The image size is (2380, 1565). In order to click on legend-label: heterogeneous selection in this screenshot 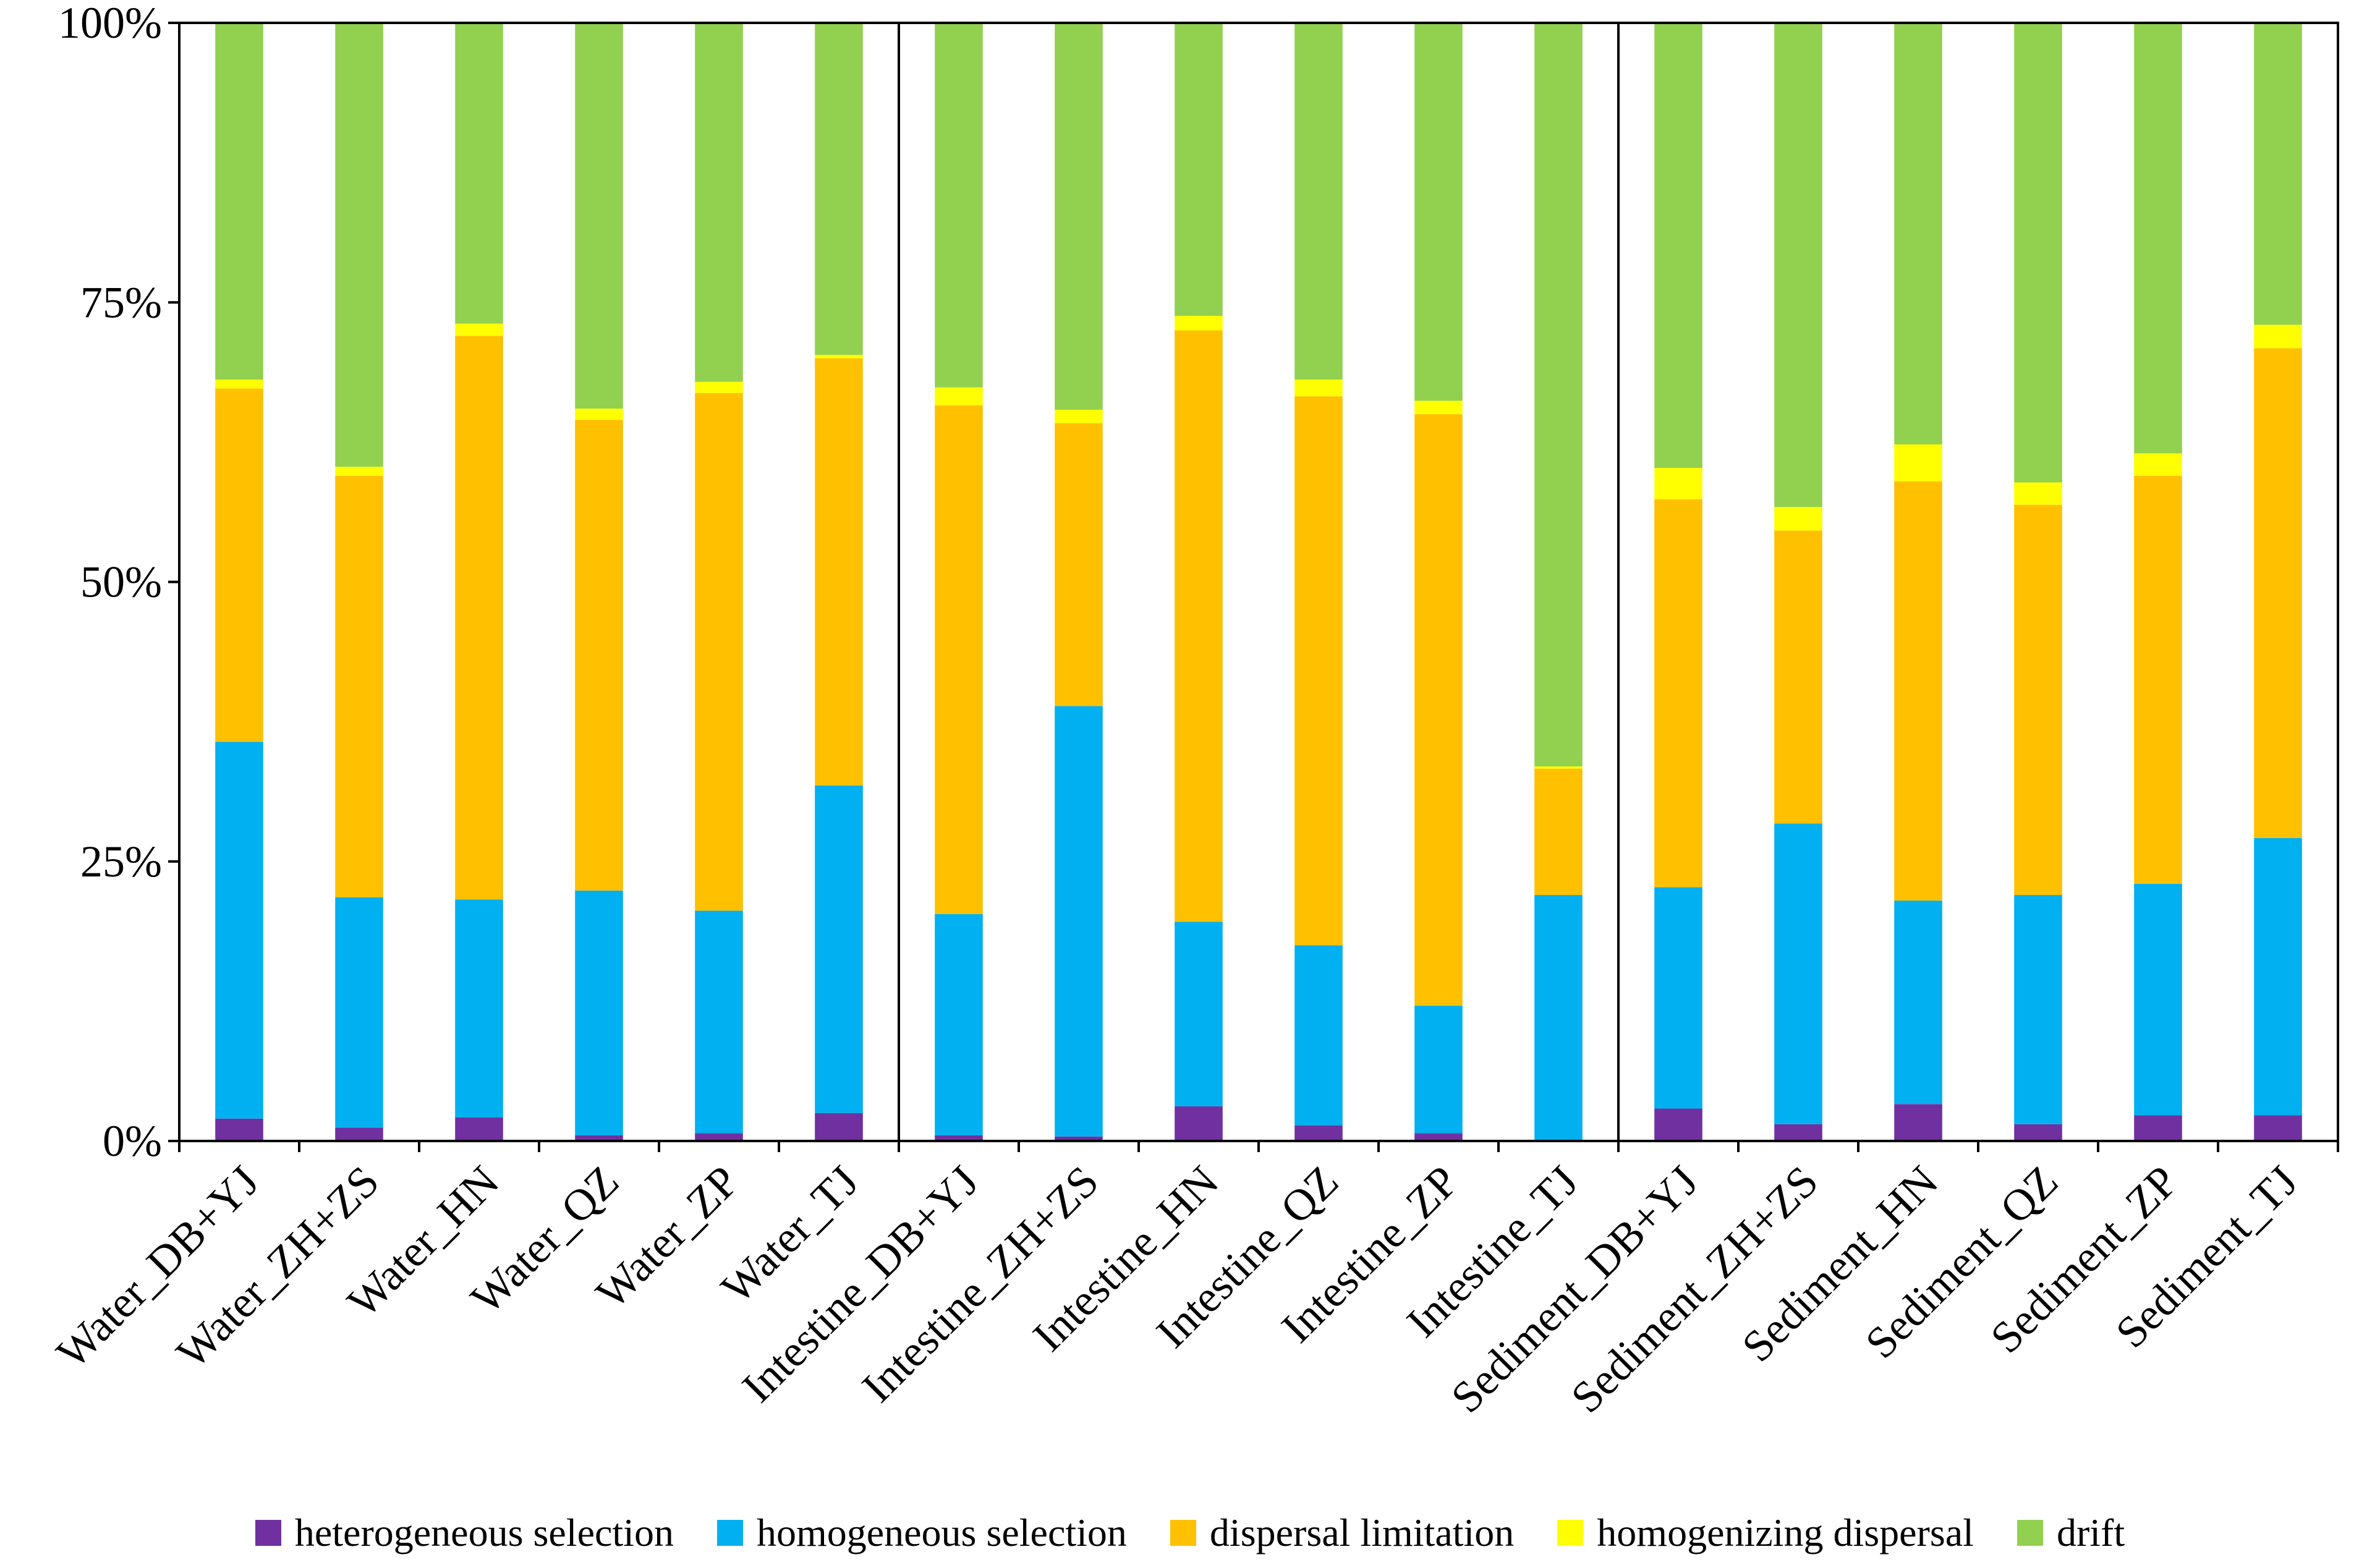, I will do `click(484, 1532)`.